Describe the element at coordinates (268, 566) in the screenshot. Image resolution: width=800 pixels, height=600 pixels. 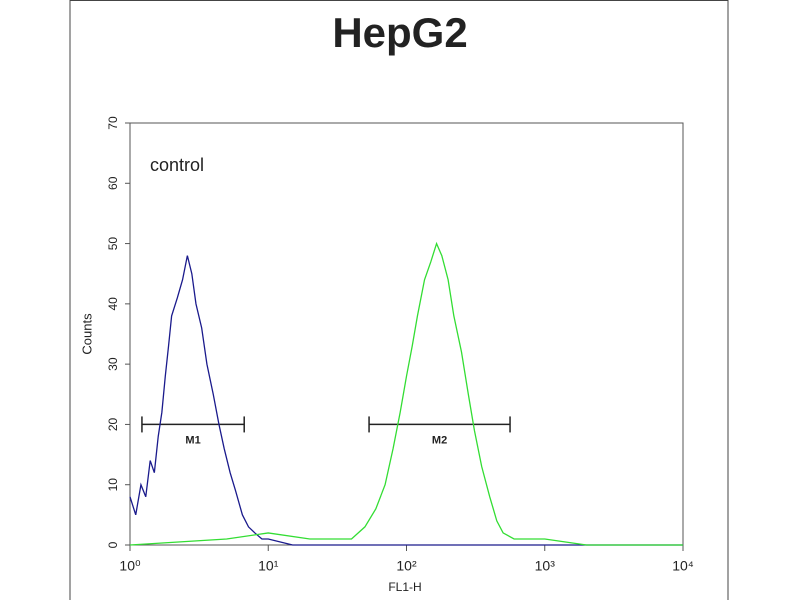
I see `x-tick-label: 10¹` at that location.